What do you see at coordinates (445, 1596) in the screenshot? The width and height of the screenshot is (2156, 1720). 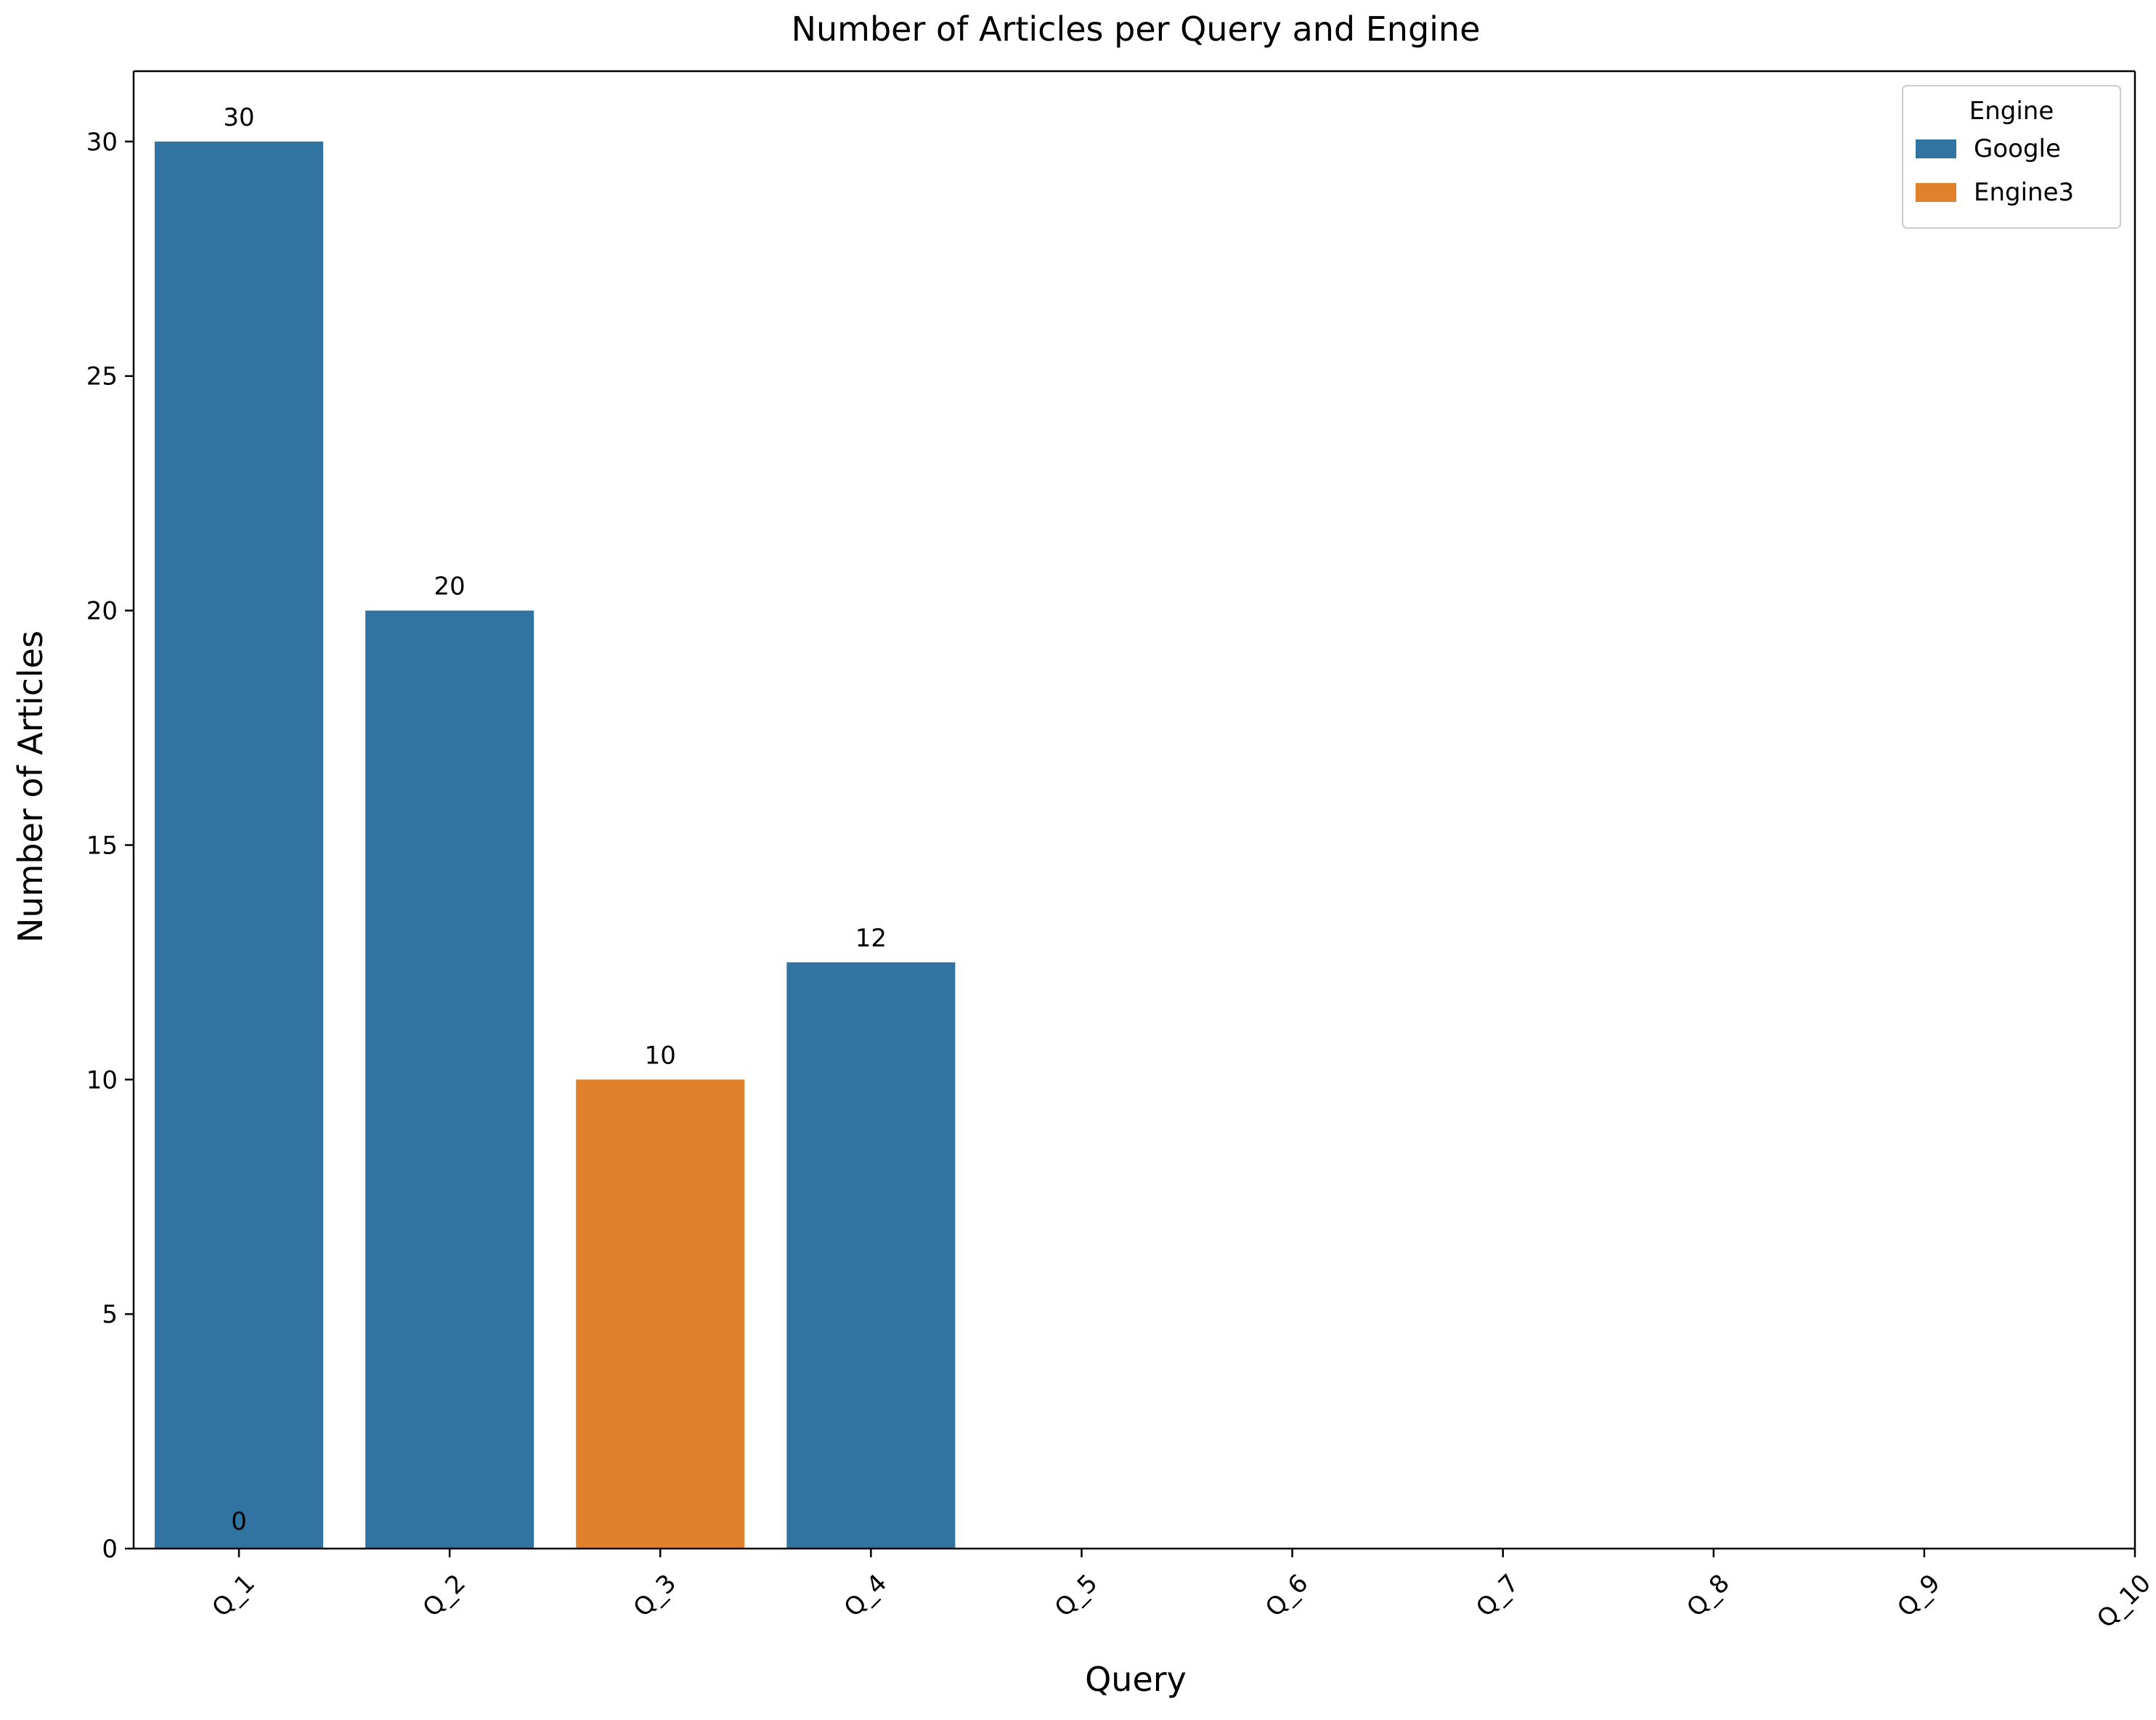 I see `x-tick-label: Q_2` at bounding box center [445, 1596].